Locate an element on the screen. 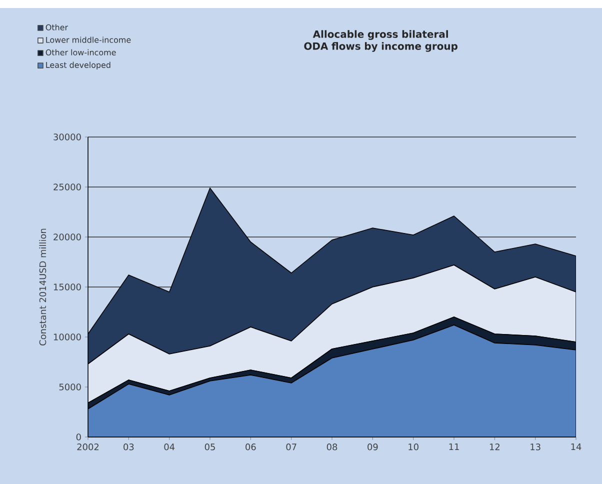 The image size is (602, 484). x-tick-label: 10 is located at coordinates (413, 447).